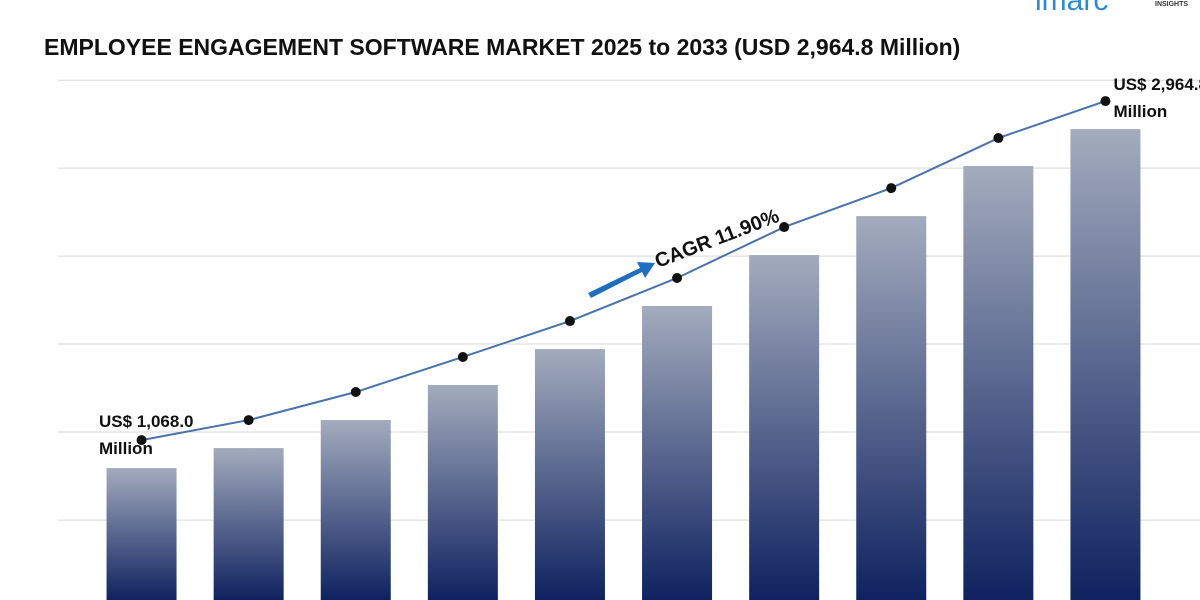  Describe the element at coordinates (1156, 98) in the screenshot. I see `value-label: US$ 2,964.8 Million` at that location.